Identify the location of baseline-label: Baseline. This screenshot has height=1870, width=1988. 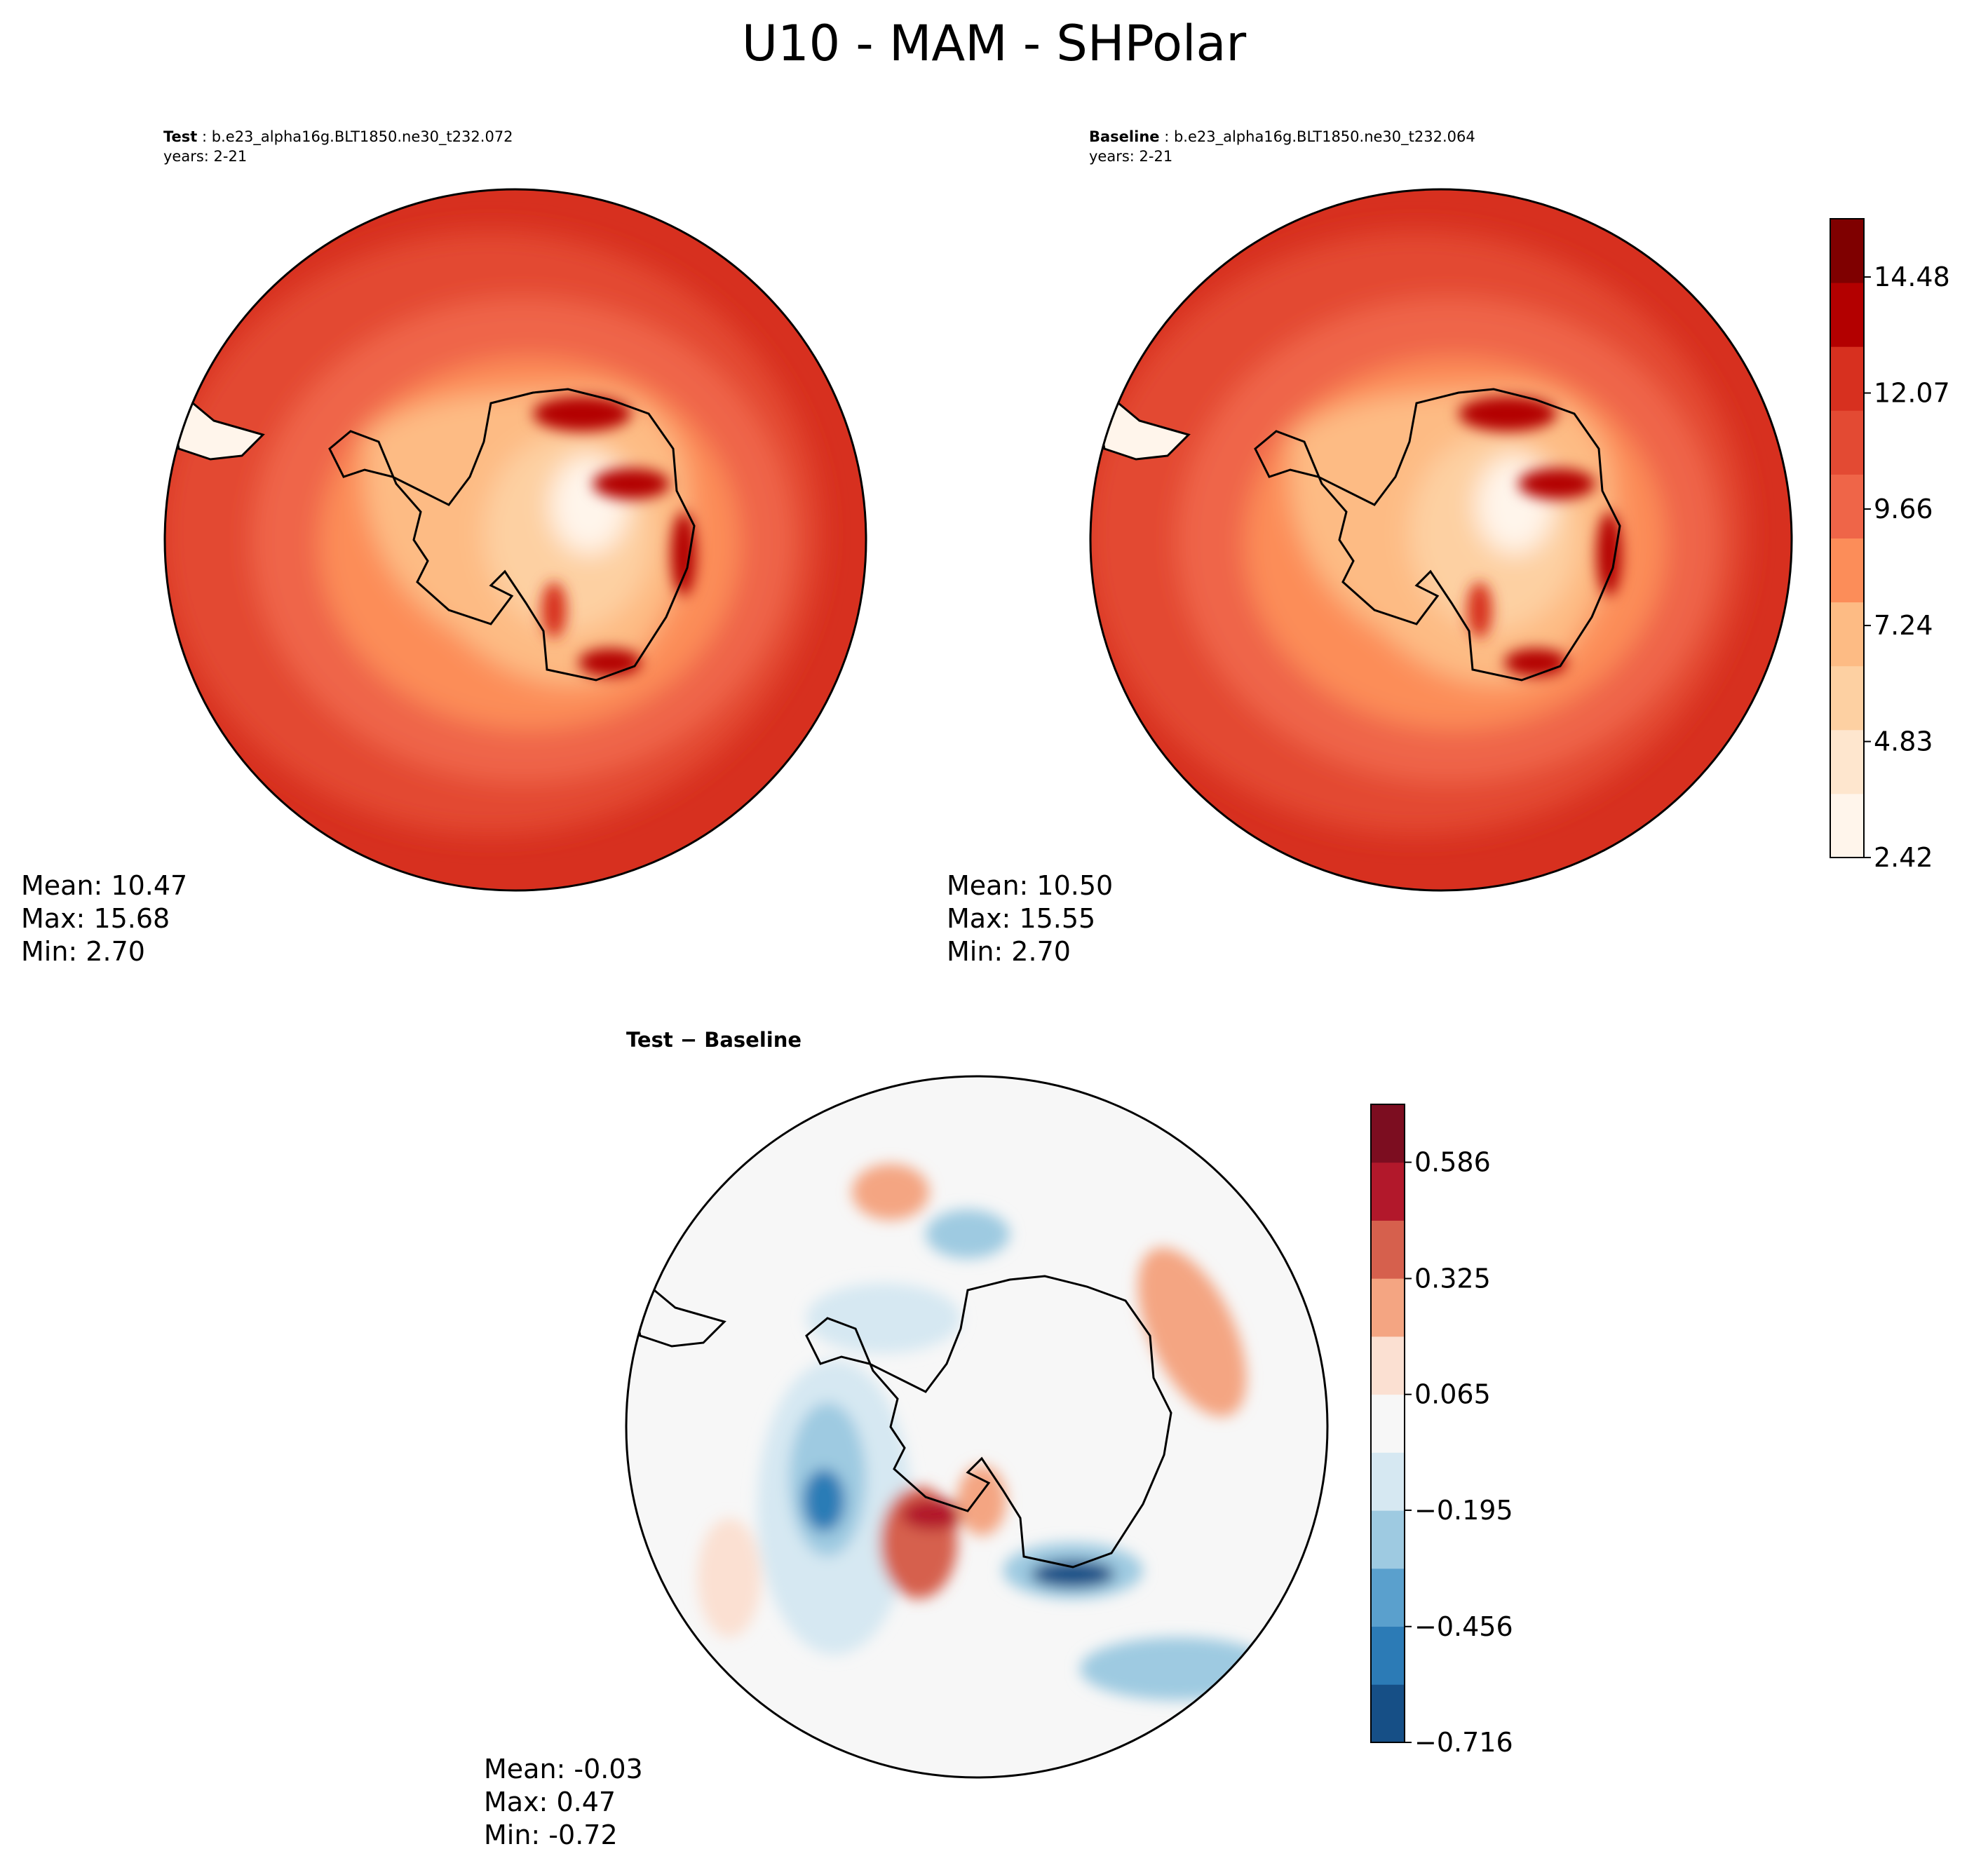
(1124, 136).